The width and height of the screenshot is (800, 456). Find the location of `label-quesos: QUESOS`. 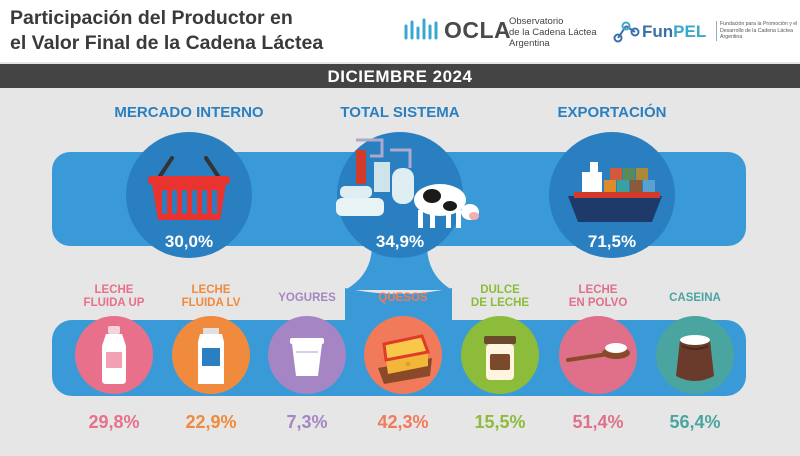

label-quesos: QUESOS is located at coordinates (403, 298).